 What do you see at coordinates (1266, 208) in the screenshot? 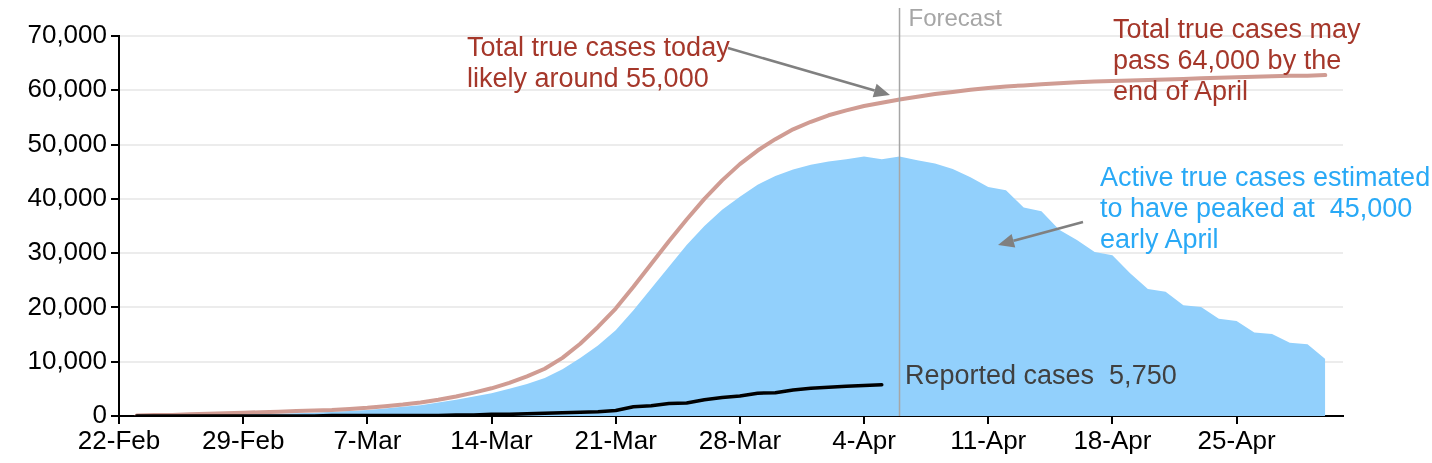
I see `annotation: Active true cases estimated to have peaked at 45,000 early April` at bounding box center [1266, 208].